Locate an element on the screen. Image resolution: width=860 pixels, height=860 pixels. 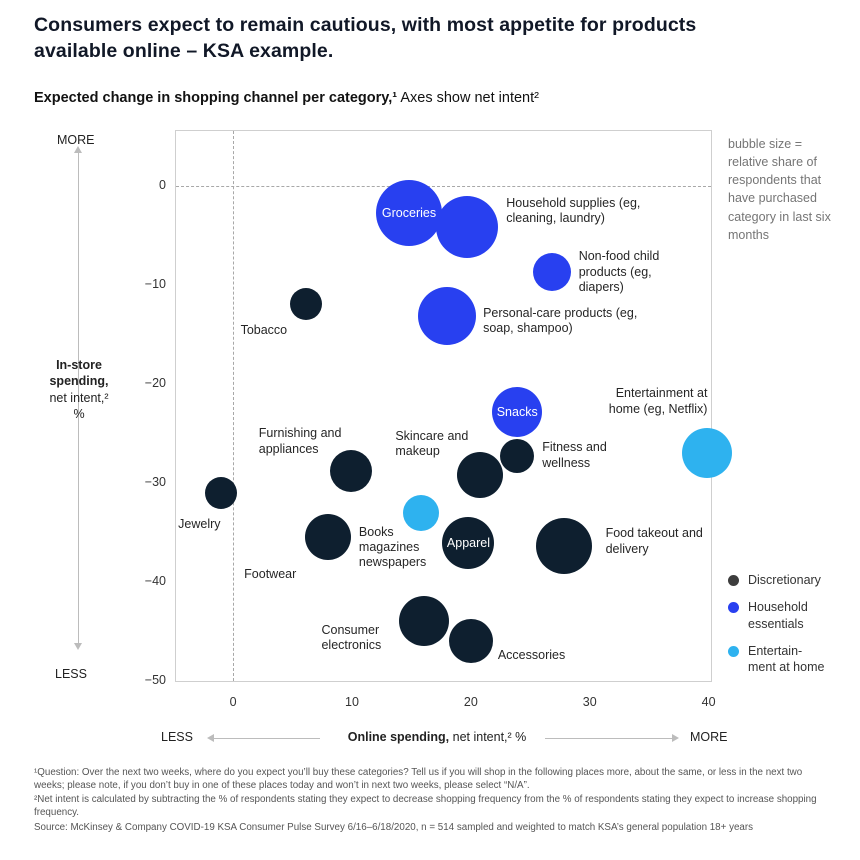
legend-label: Discretionary is located at coordinates (784, 580).